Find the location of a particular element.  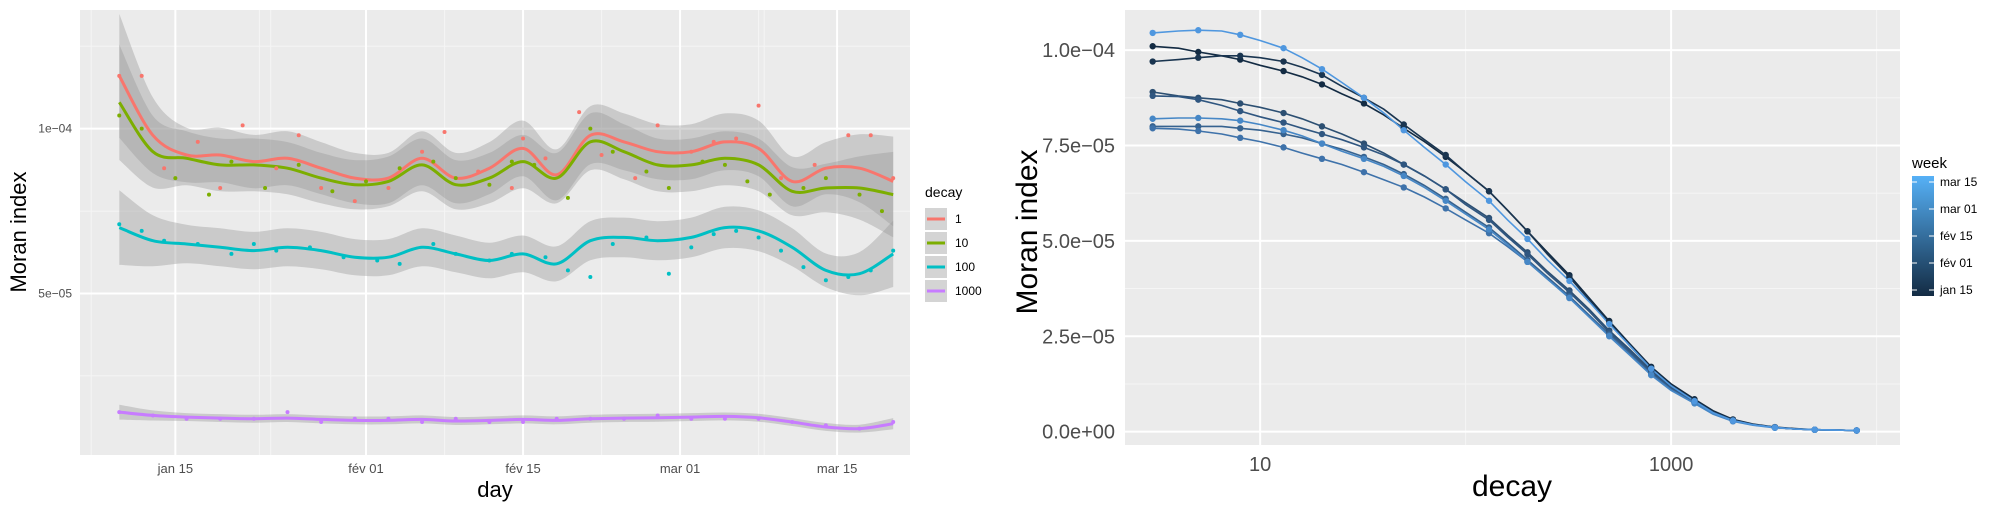

right-y-tick-labels: 0.0e+00 2.5e−05 5.0e−05 7.5e−05 1.0e−04 is located at coordinates (1078, 242).